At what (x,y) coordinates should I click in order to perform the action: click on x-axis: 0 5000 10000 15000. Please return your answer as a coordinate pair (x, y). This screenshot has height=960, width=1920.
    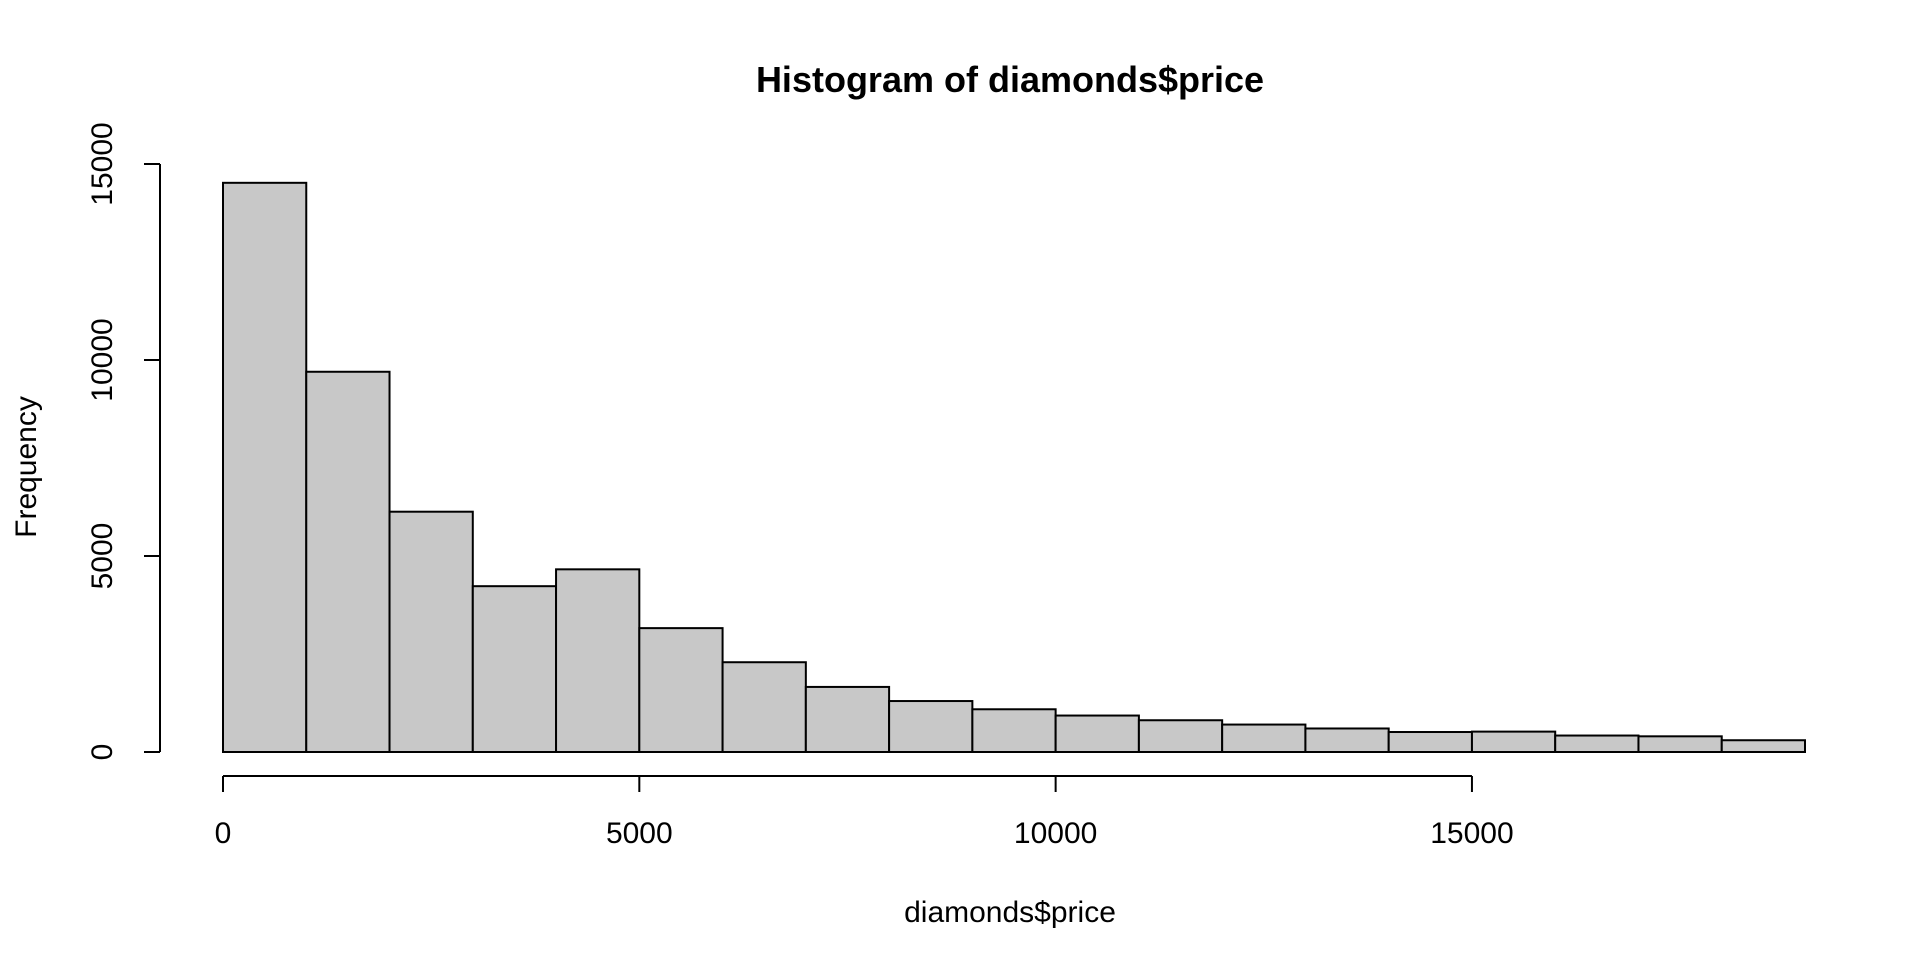
    Looking at the image, I should click on (864, 812).